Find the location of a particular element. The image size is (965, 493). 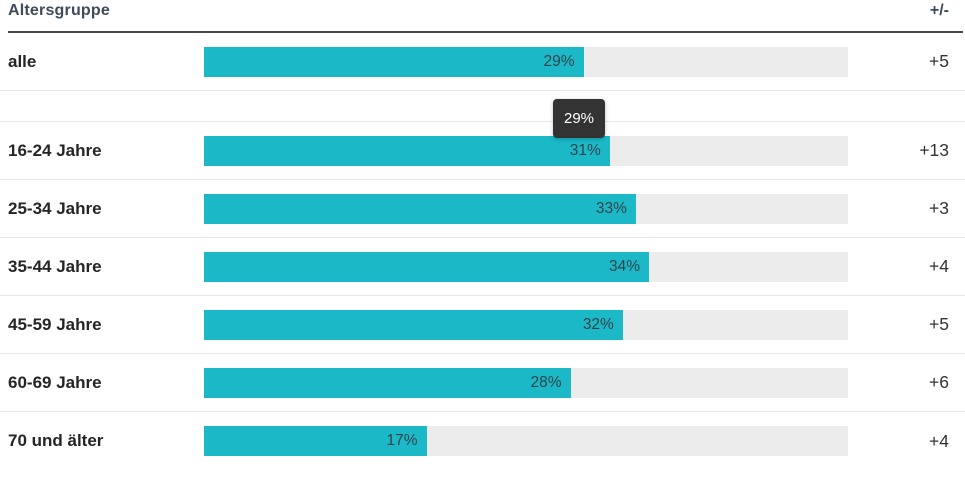

bar: 34% is located at coordinates (427, 266).